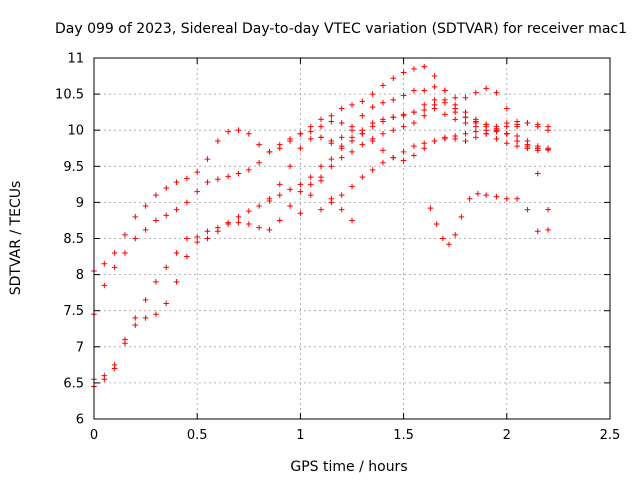  Describe the element at coordinates (80, 203) in the screenshot. I see `y-tick-label: 9` at that location.